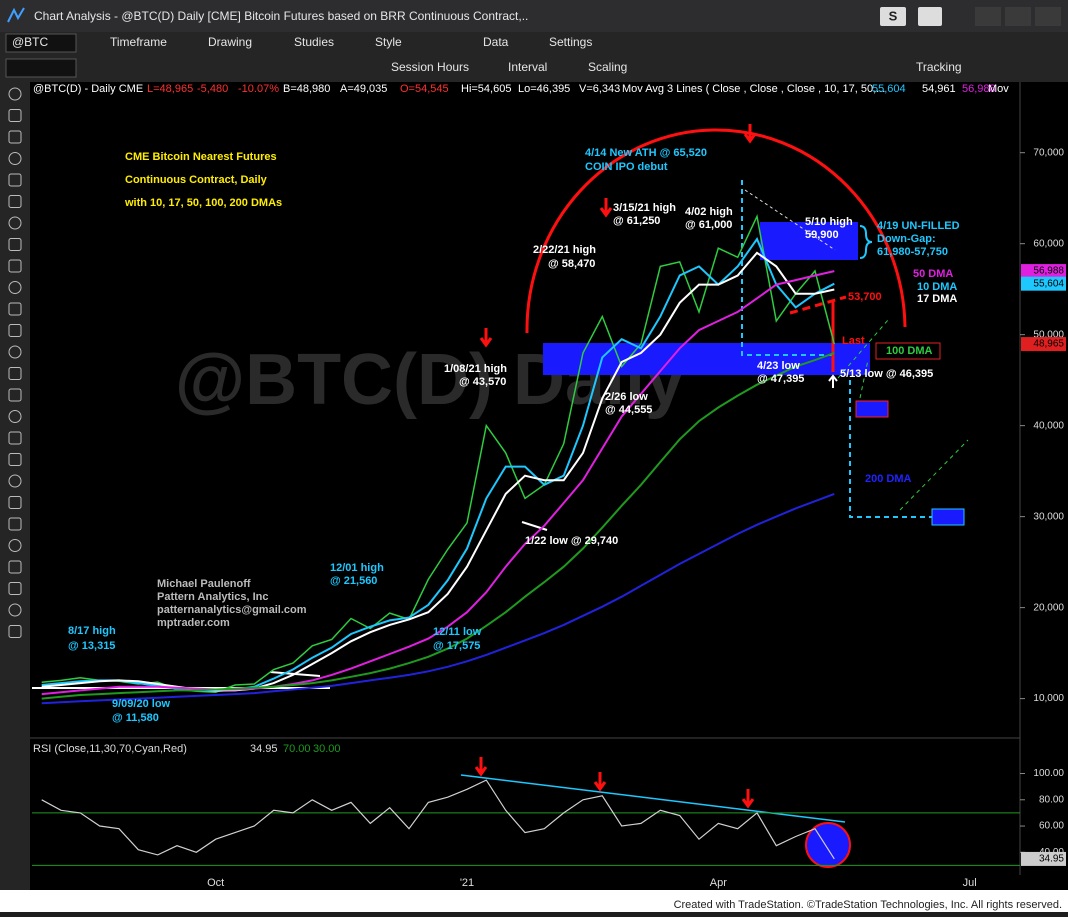 This screenshot has width=1068, height=917. What do you see at coordinates (872, 409) in the screenshot?
I see `target-box` at bounding box center [872, 409].